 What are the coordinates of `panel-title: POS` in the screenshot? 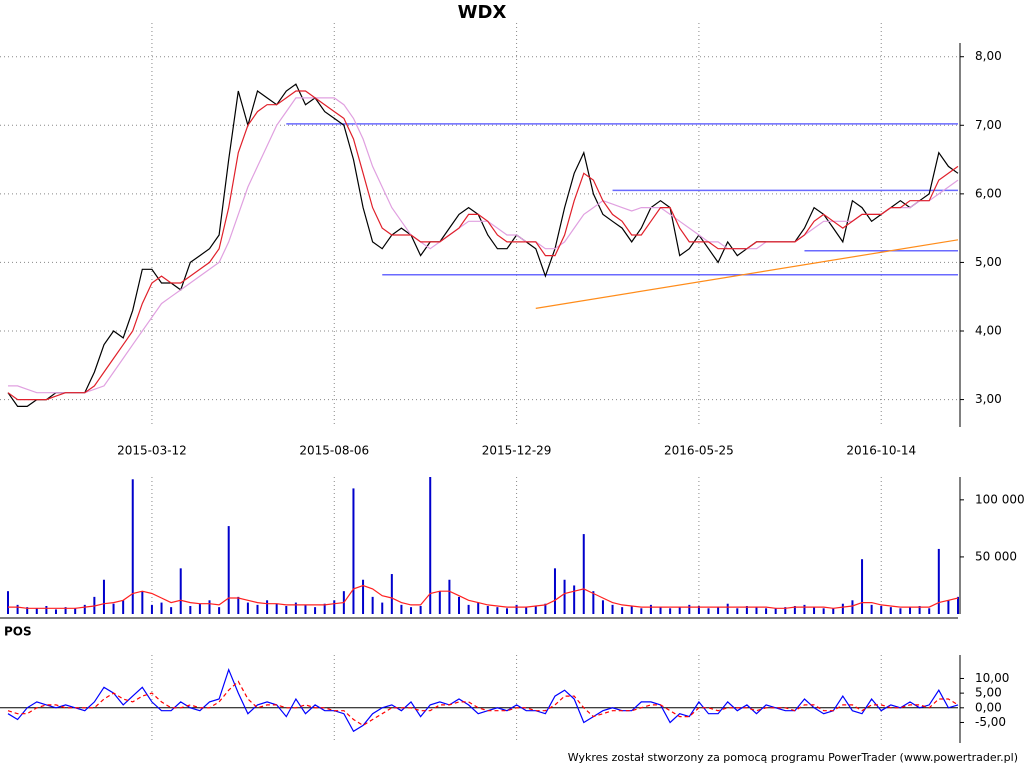 It's located at (18, 632).